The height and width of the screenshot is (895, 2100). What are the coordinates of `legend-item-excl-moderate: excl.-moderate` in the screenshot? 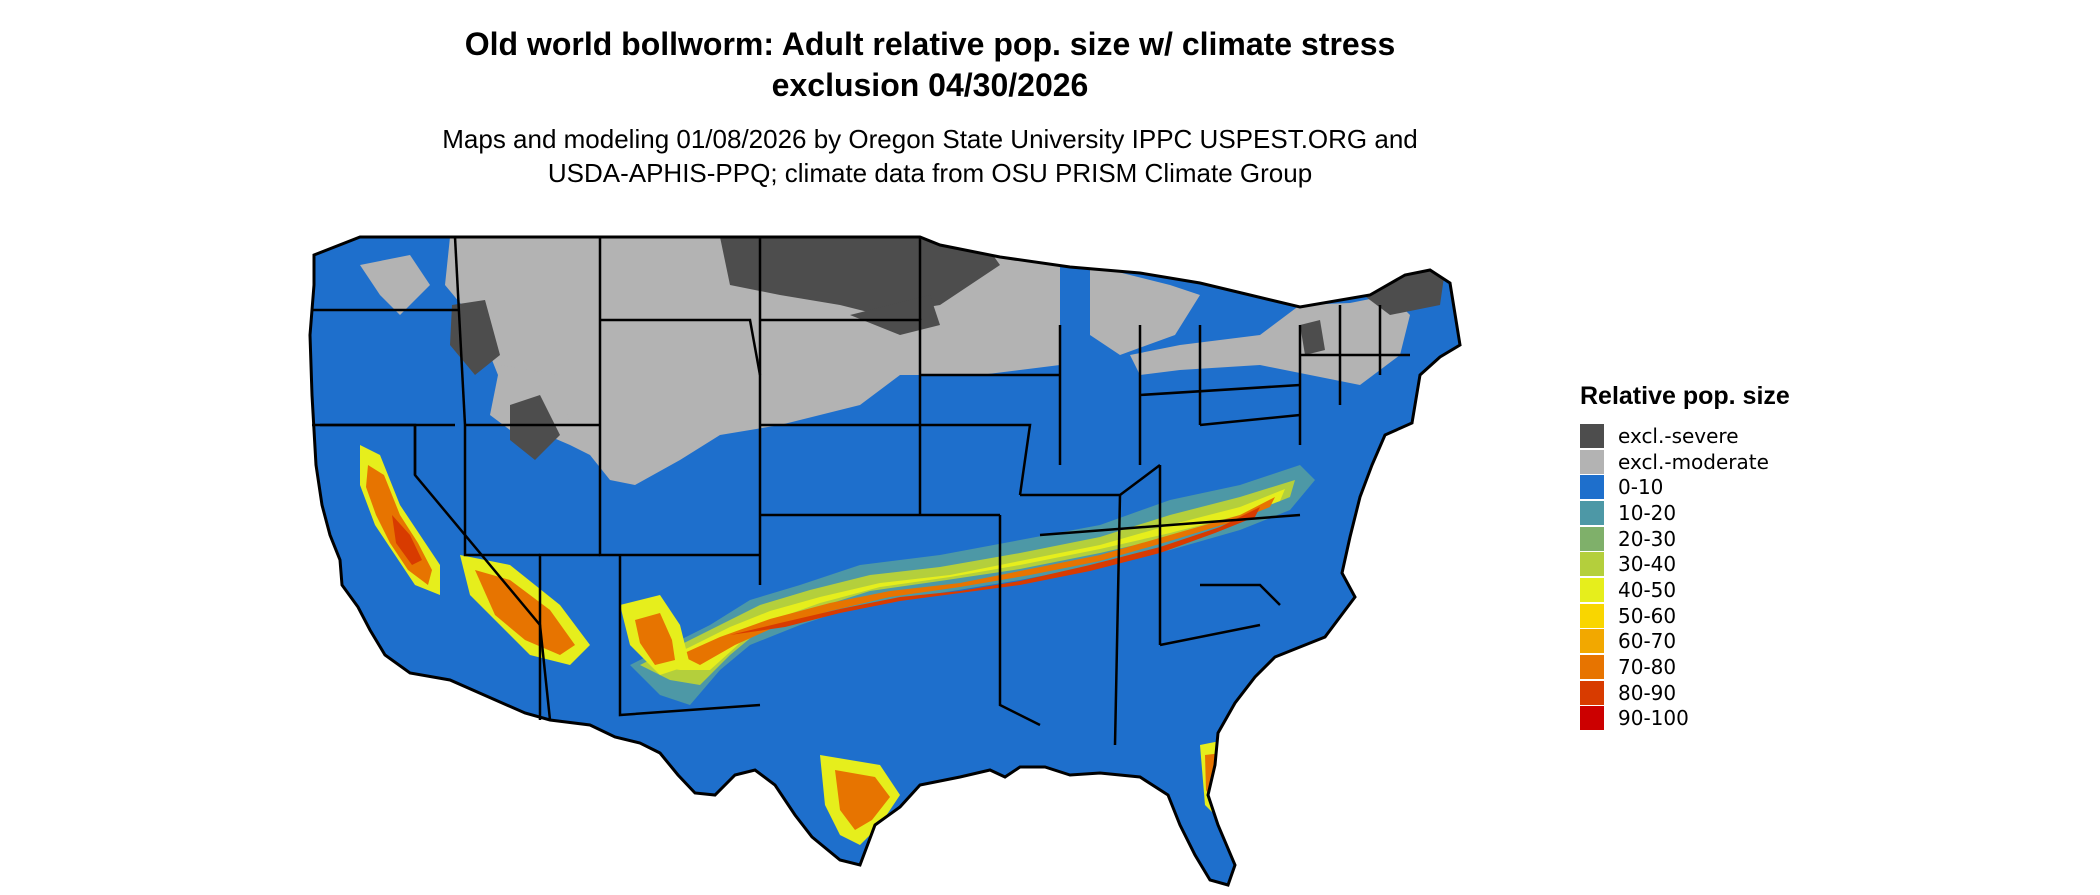 It's located at (1685, 462).